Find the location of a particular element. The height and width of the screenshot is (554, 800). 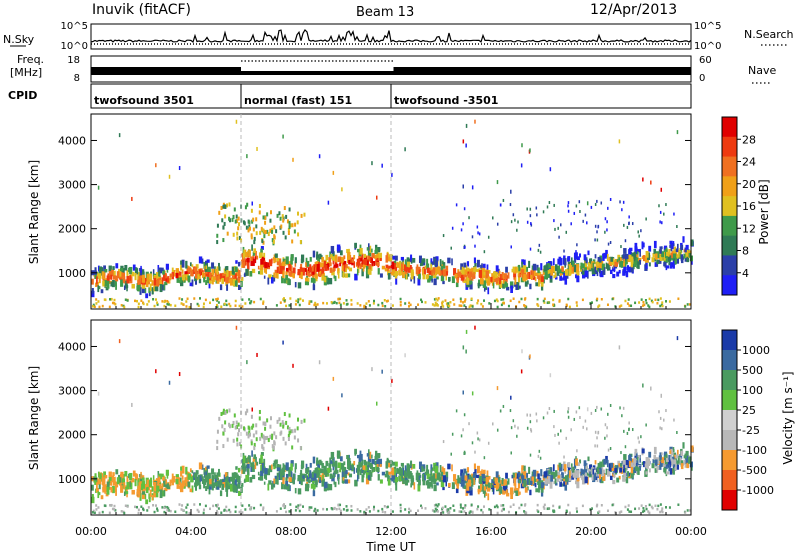

cpid-label: CPID is located at coordinates (22, 95).